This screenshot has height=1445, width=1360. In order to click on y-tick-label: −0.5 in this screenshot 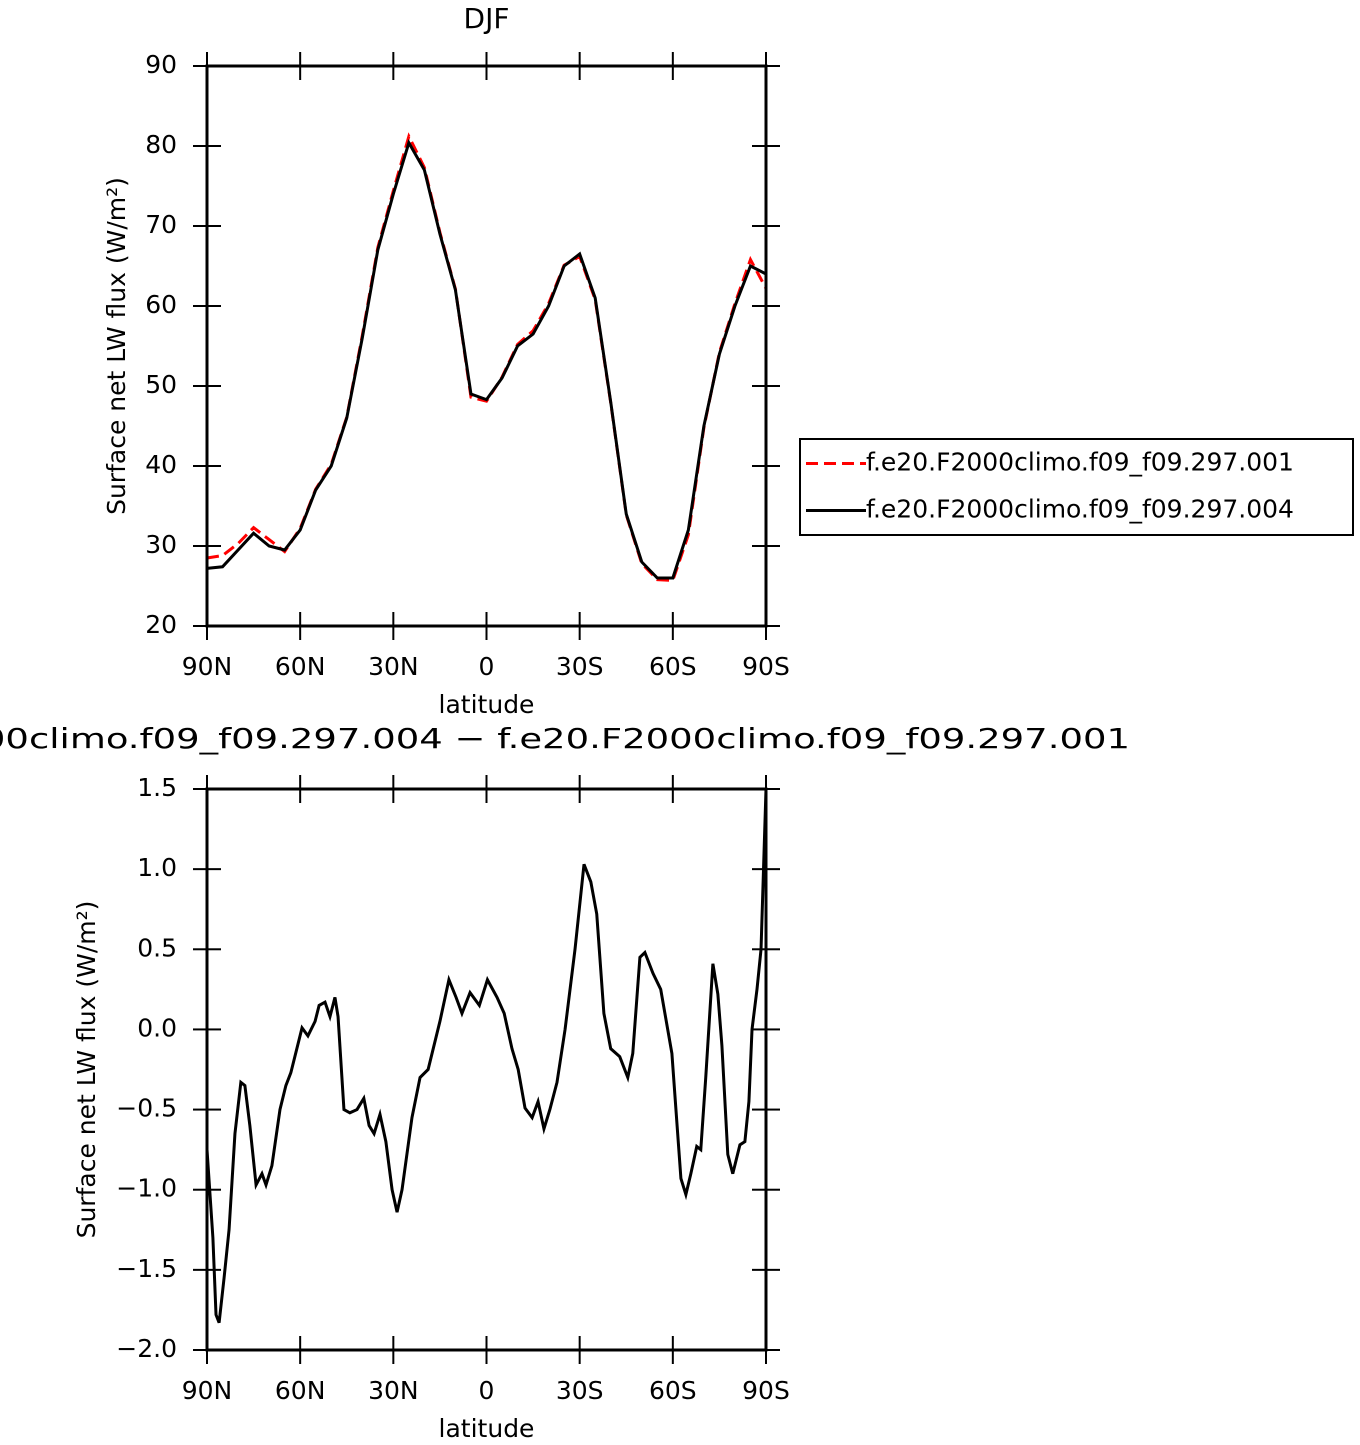, I will do `click(146, 1108)`.